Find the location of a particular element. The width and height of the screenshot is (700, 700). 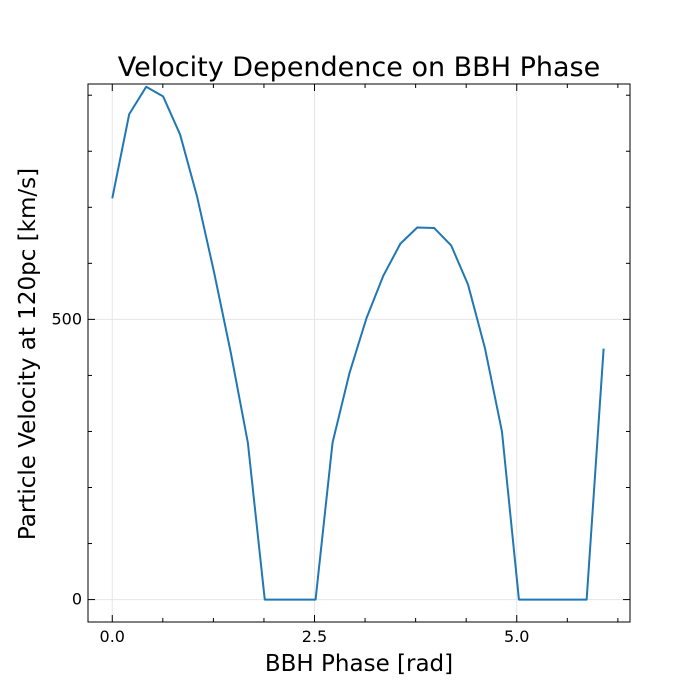

y-tick-label: 0 is located at coordinates (77, 599).